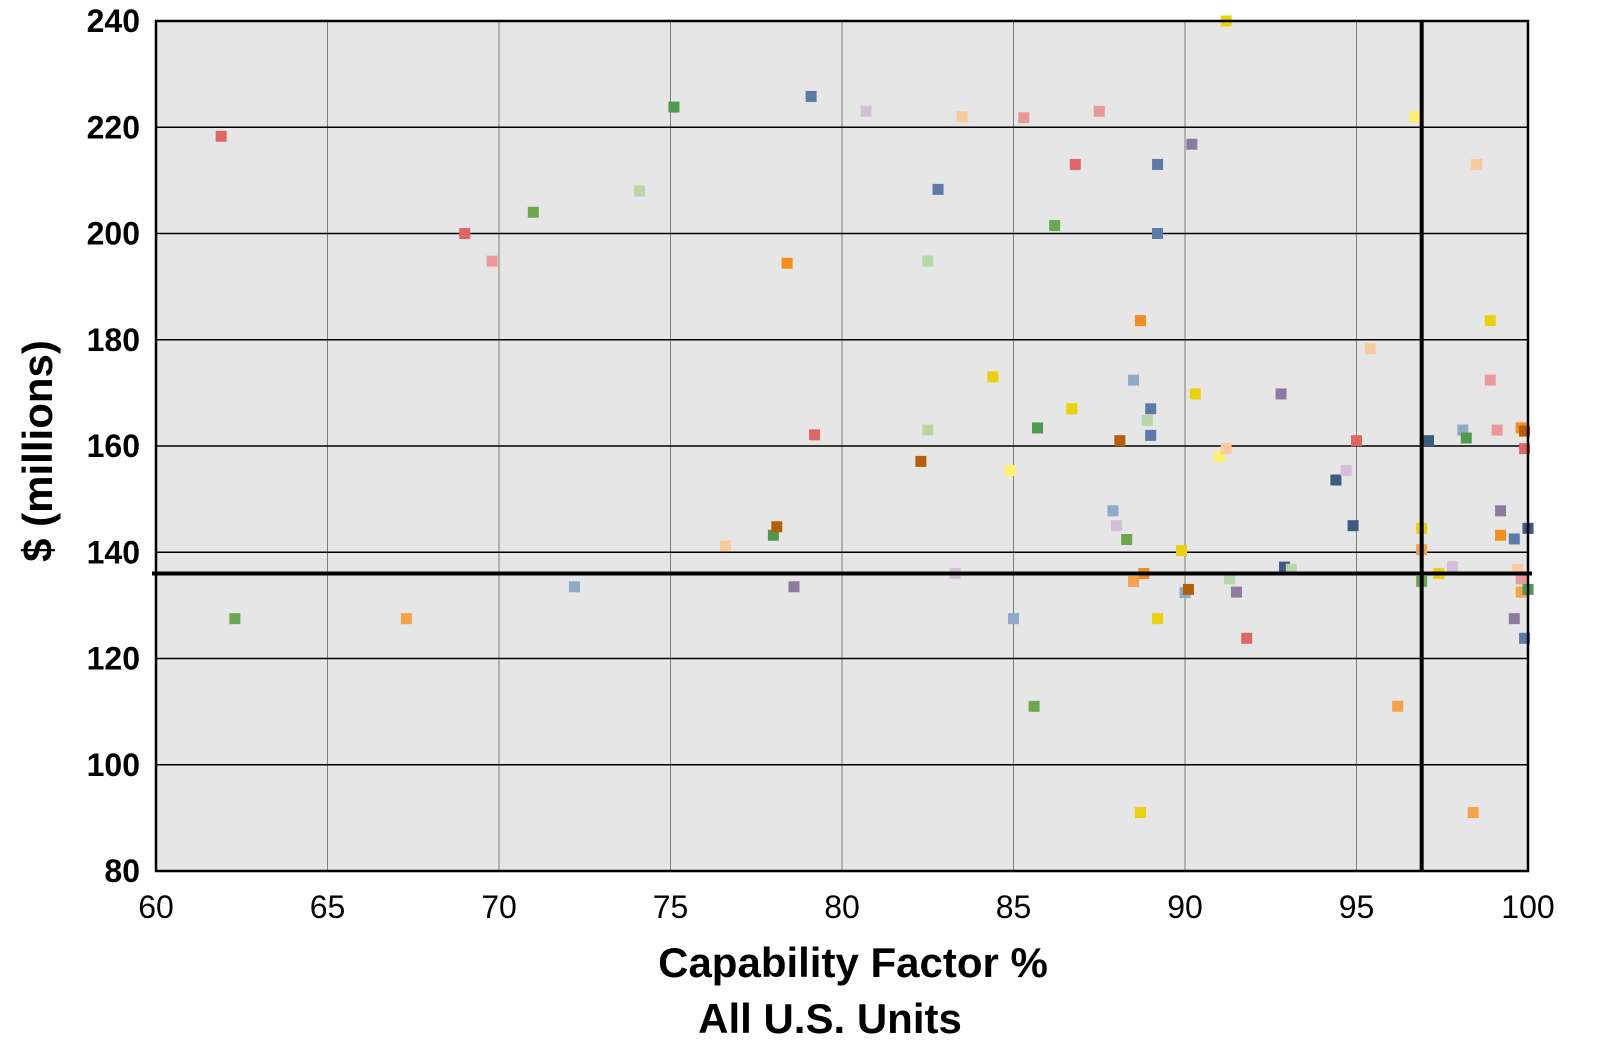 Image resolution: width=1604 pixels, height=1063 pixels. I want to click on x-tick-label: 70, so click(499, 907).